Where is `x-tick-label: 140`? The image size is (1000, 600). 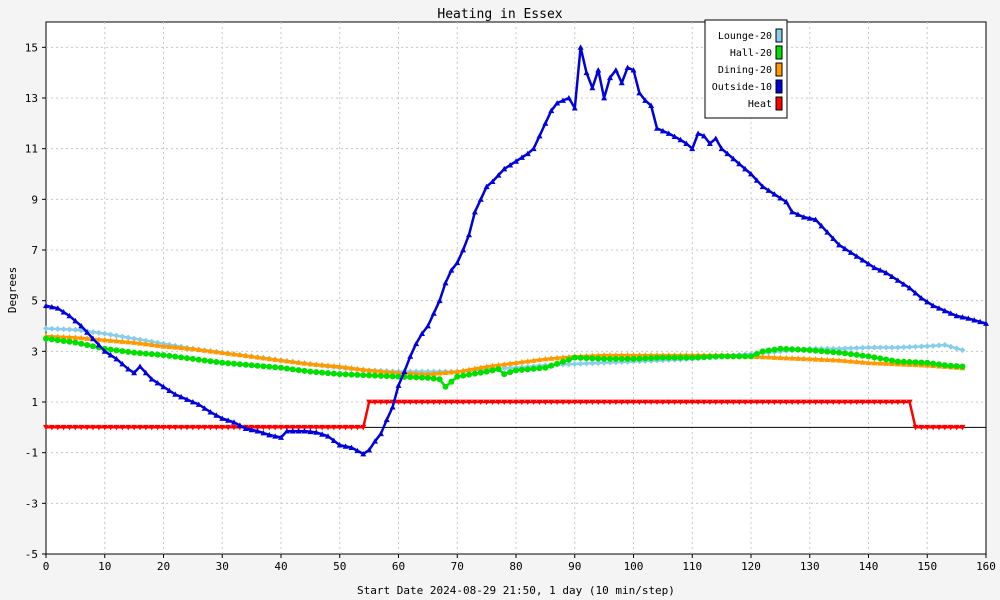
x-tick-label: 140 is located at coordinates (869, 566).